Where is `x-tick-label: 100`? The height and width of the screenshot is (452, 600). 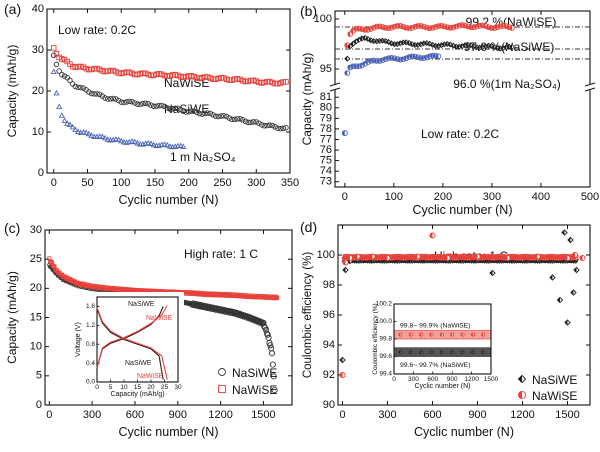 x-tick-label: 100 is located at coordinates (121, 183).